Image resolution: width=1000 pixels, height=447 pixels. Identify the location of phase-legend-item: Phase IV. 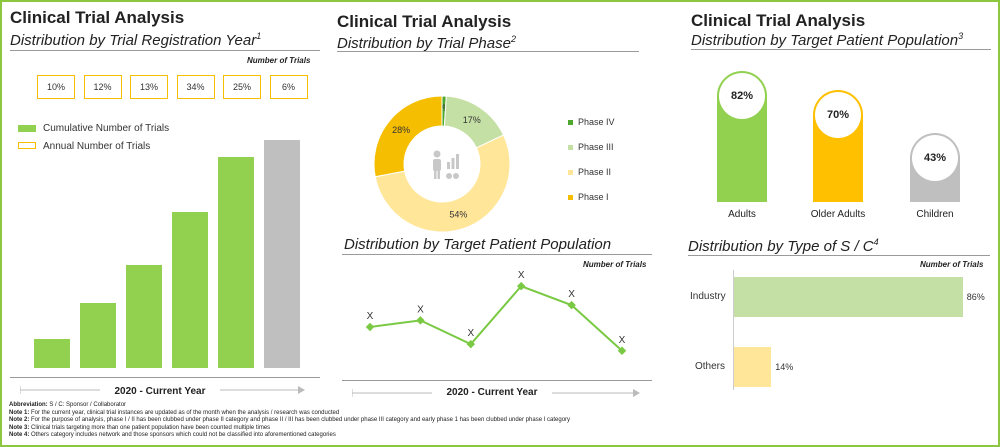
(591, 122).